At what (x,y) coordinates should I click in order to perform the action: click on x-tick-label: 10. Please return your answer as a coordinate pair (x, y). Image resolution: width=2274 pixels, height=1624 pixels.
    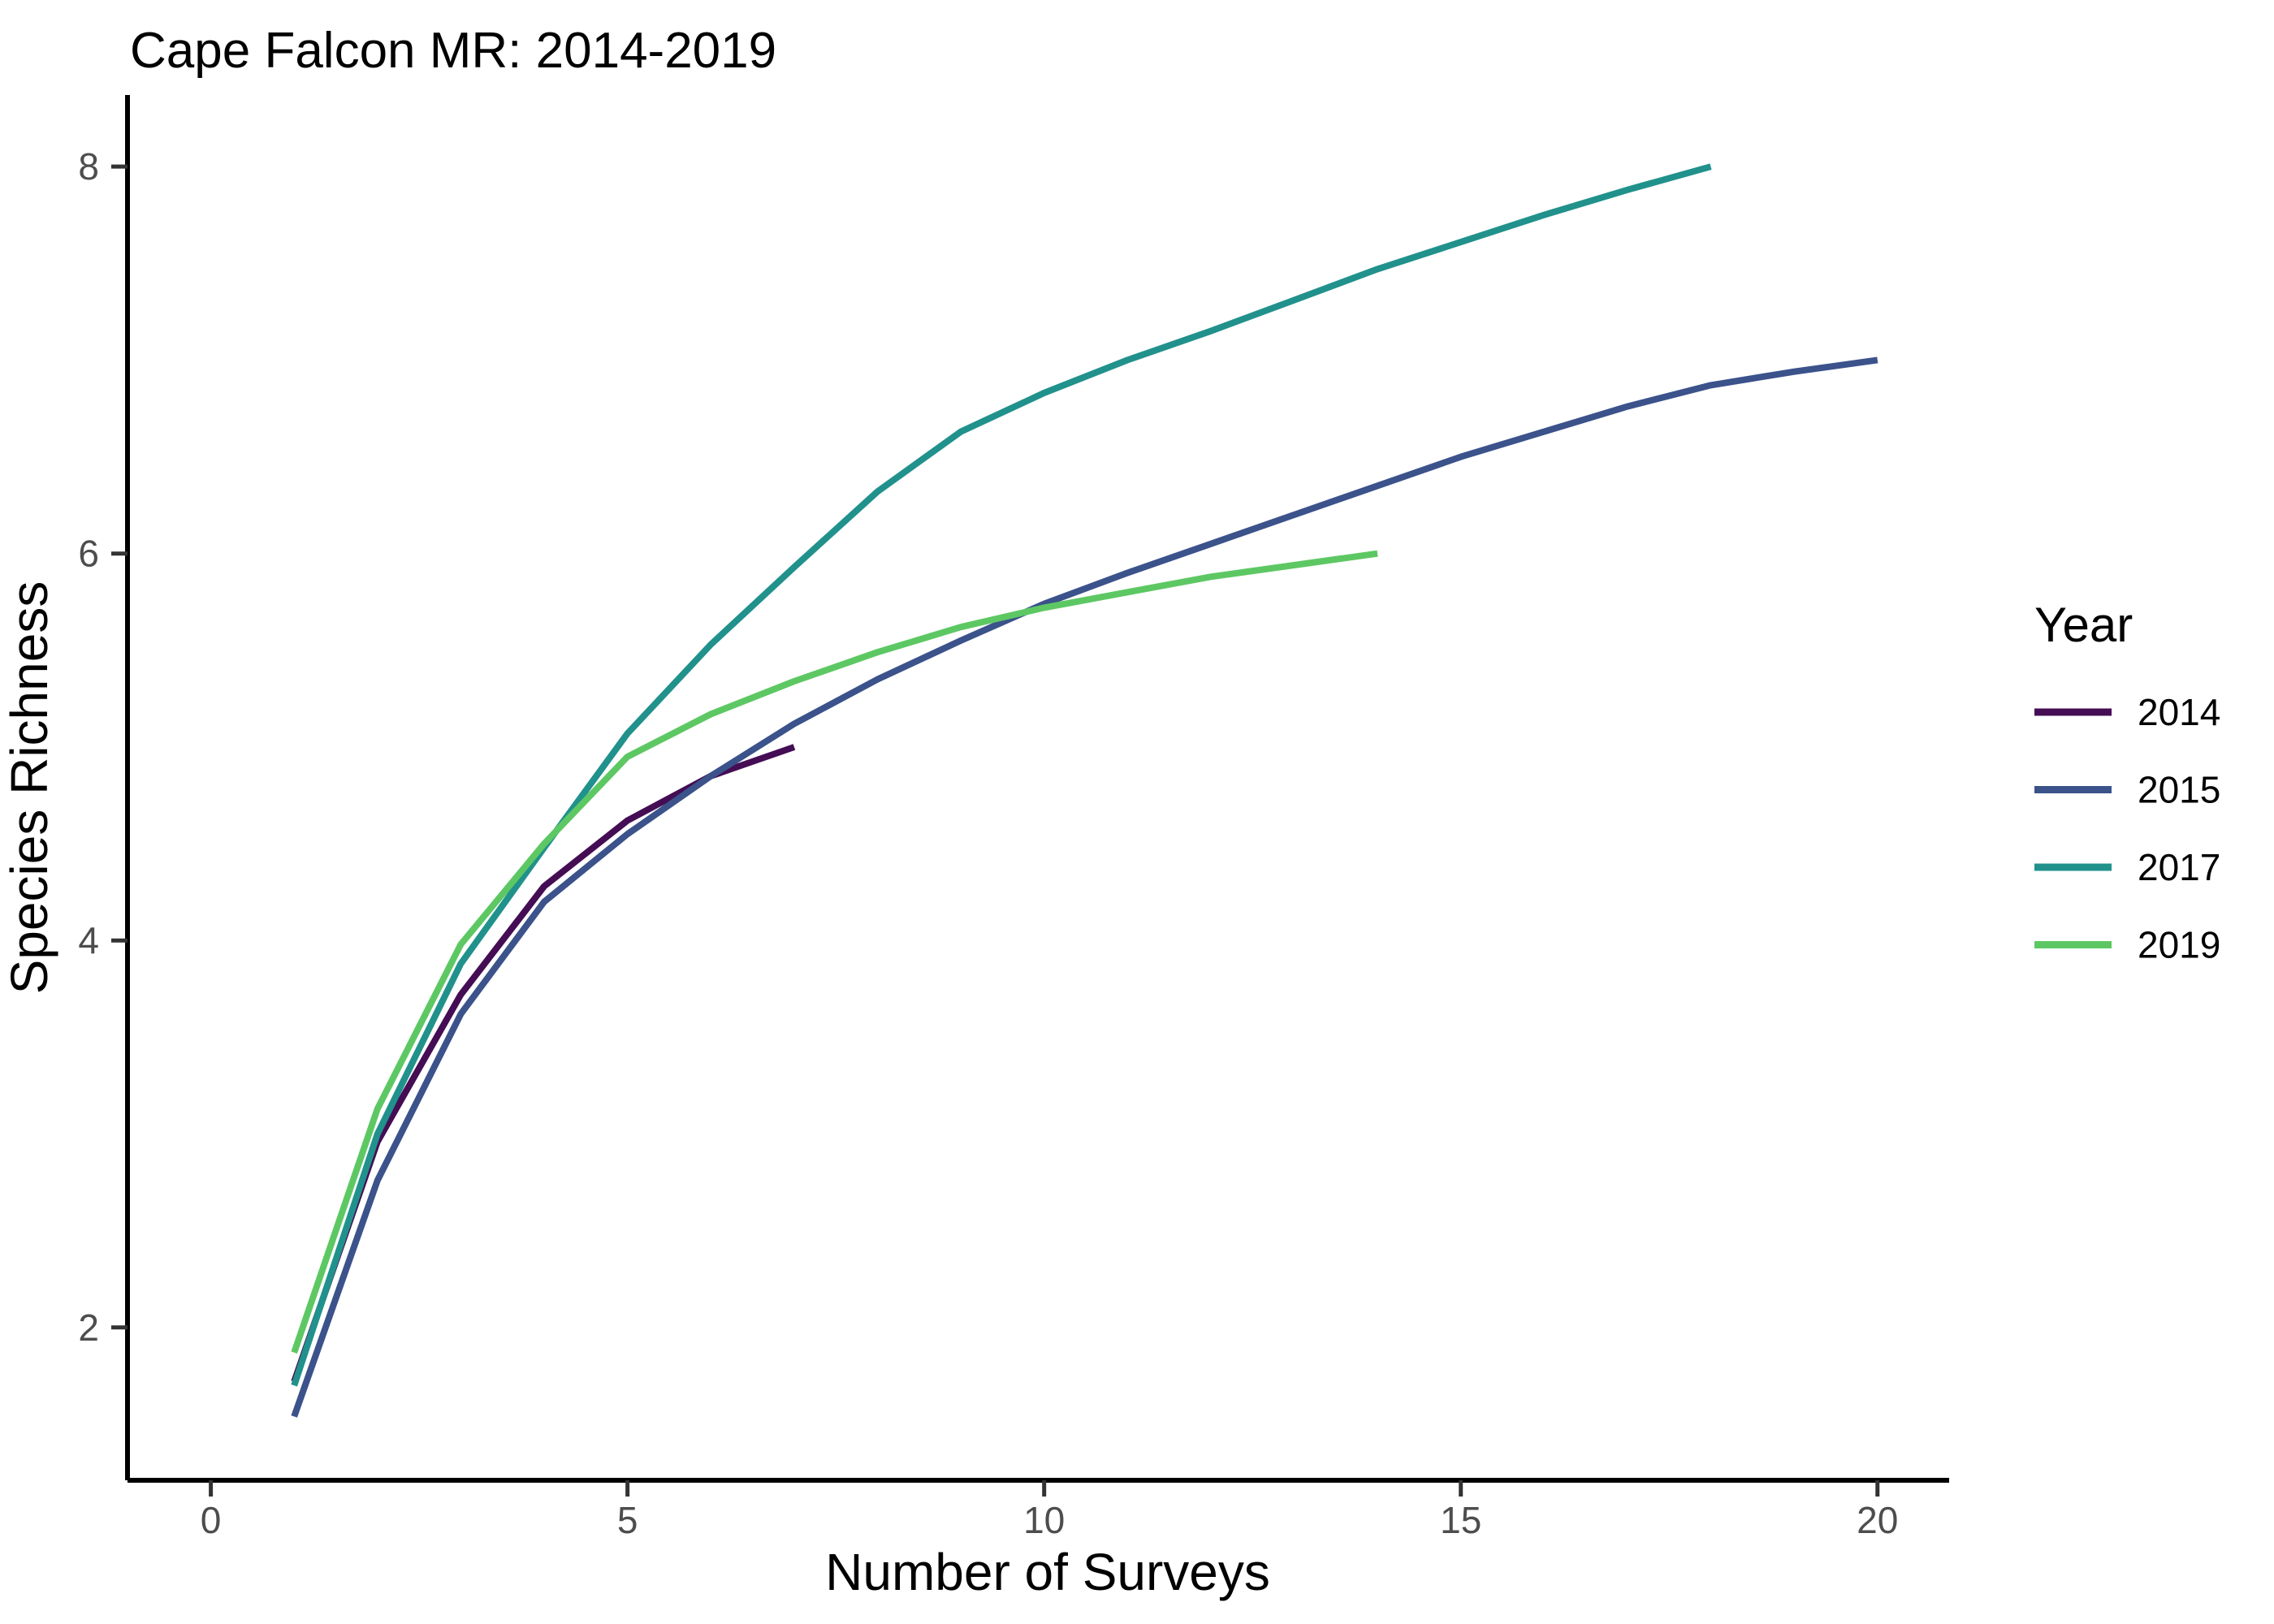
    Looking at the image, I should click on (1044, 1520).